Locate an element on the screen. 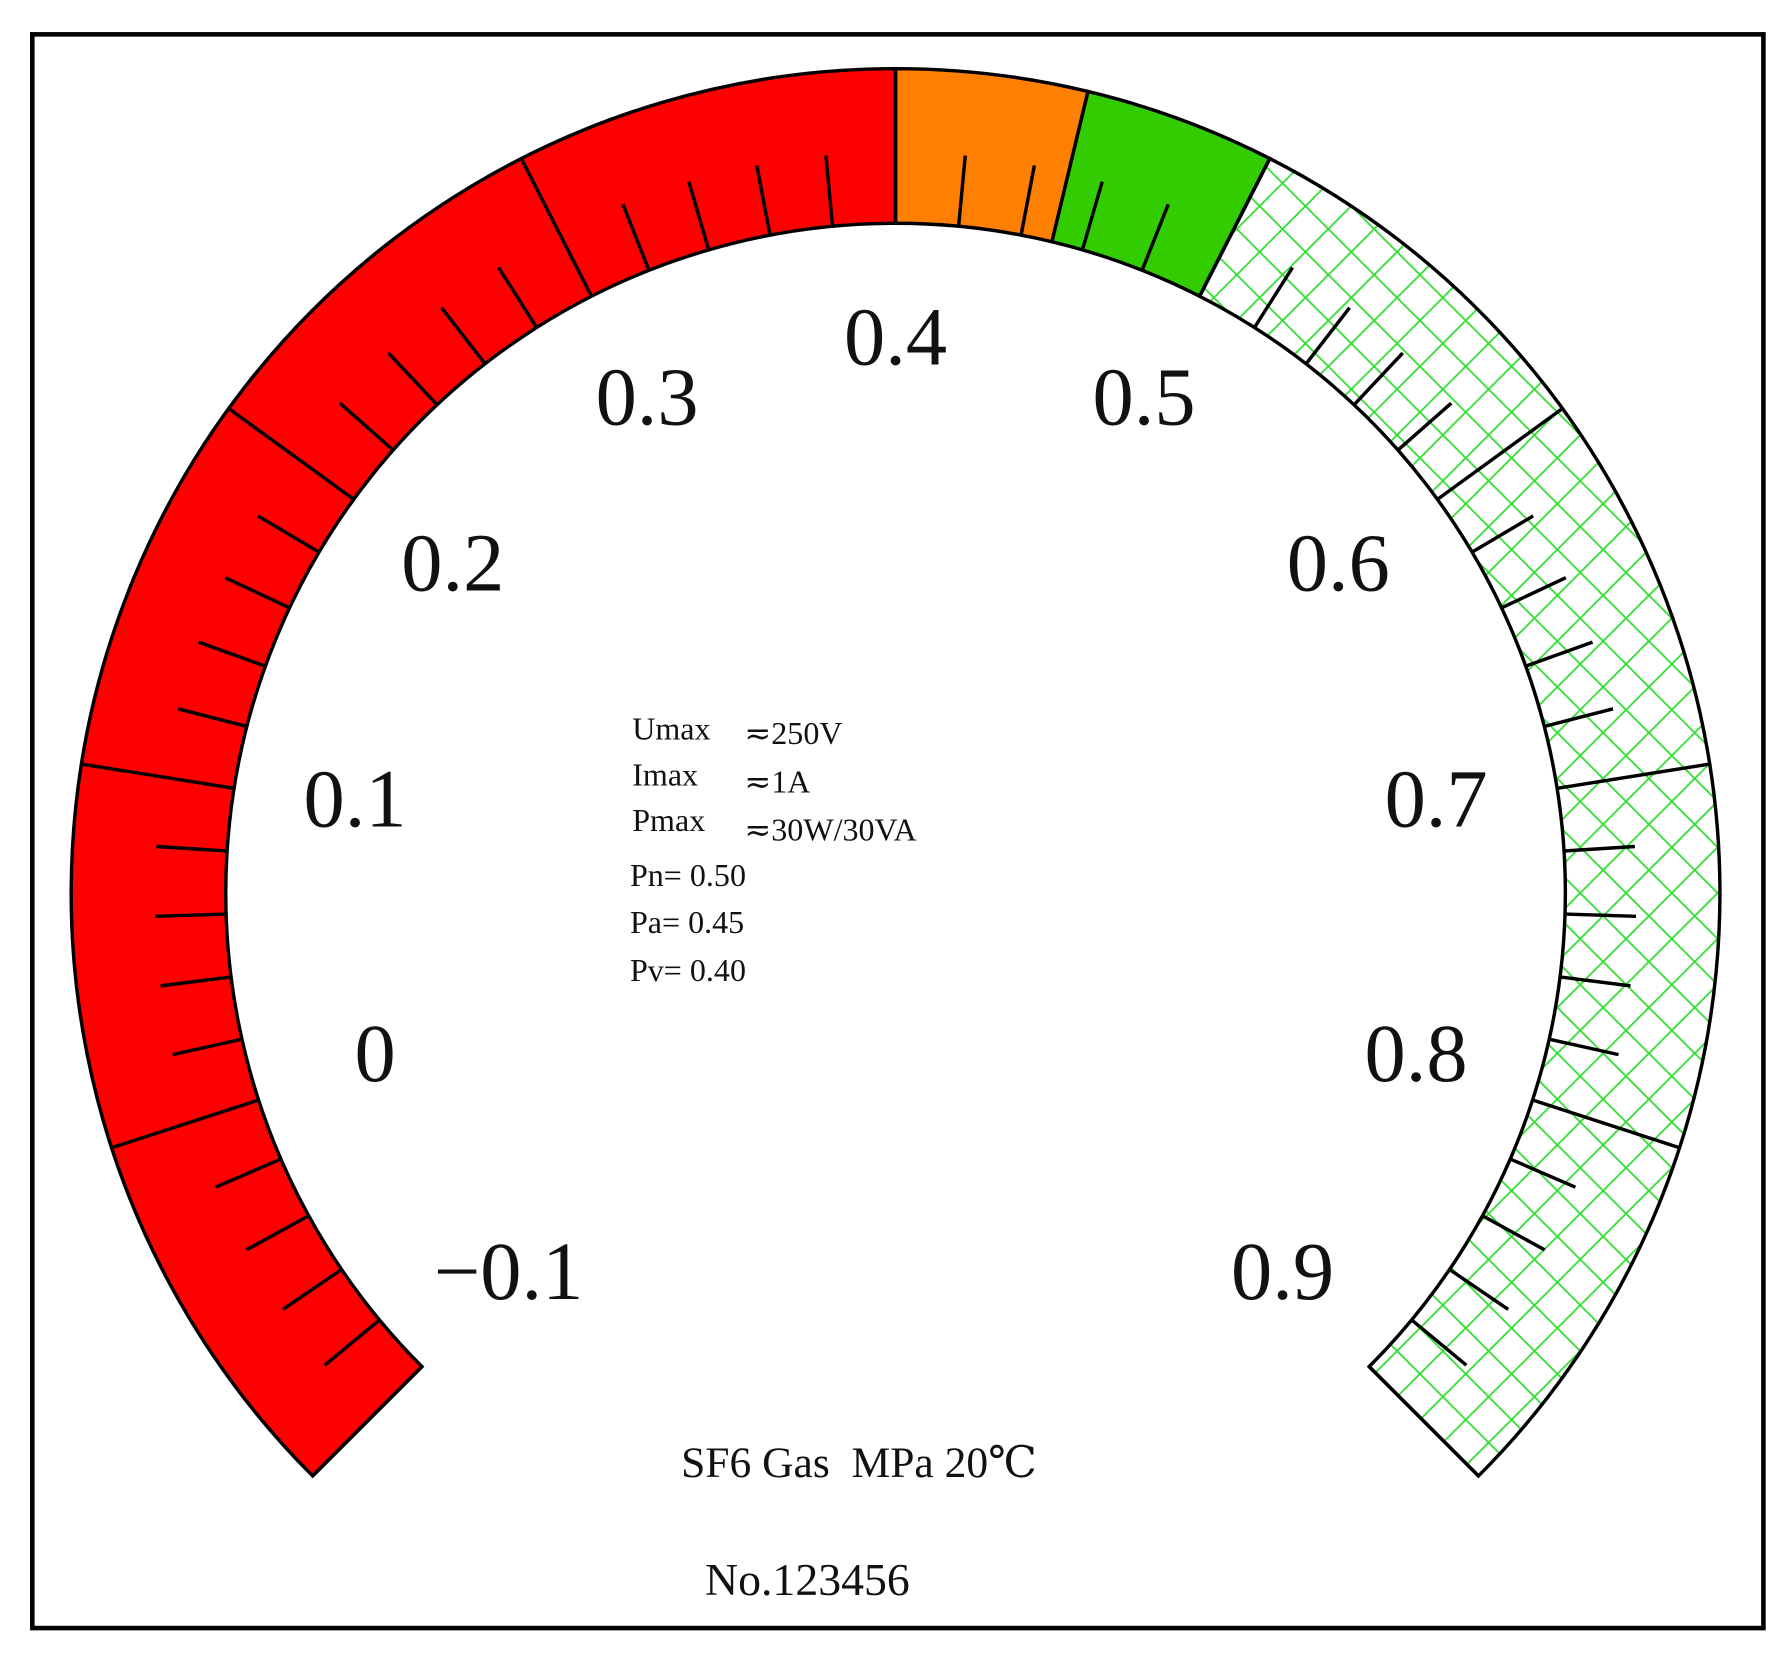  pressure-line: Pv= 0.40 is located at coordinates (688, 970).